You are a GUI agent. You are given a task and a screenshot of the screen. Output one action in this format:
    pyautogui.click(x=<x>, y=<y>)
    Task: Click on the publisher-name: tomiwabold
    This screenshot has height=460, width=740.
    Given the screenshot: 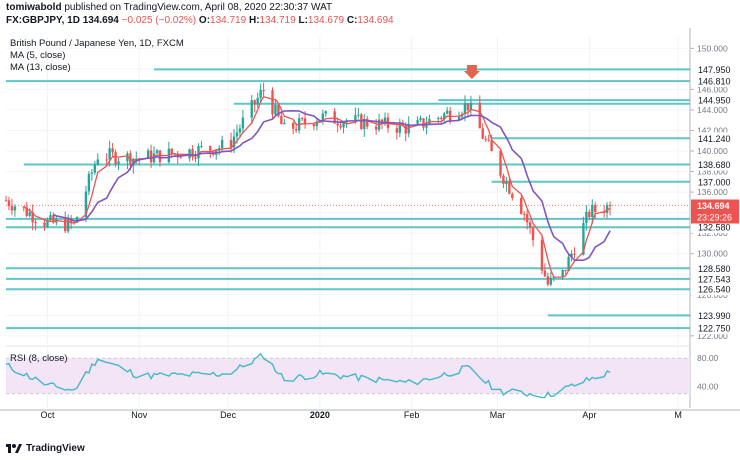 What is the action you would take?
    pyautogui.click(x=34, y=7)
    